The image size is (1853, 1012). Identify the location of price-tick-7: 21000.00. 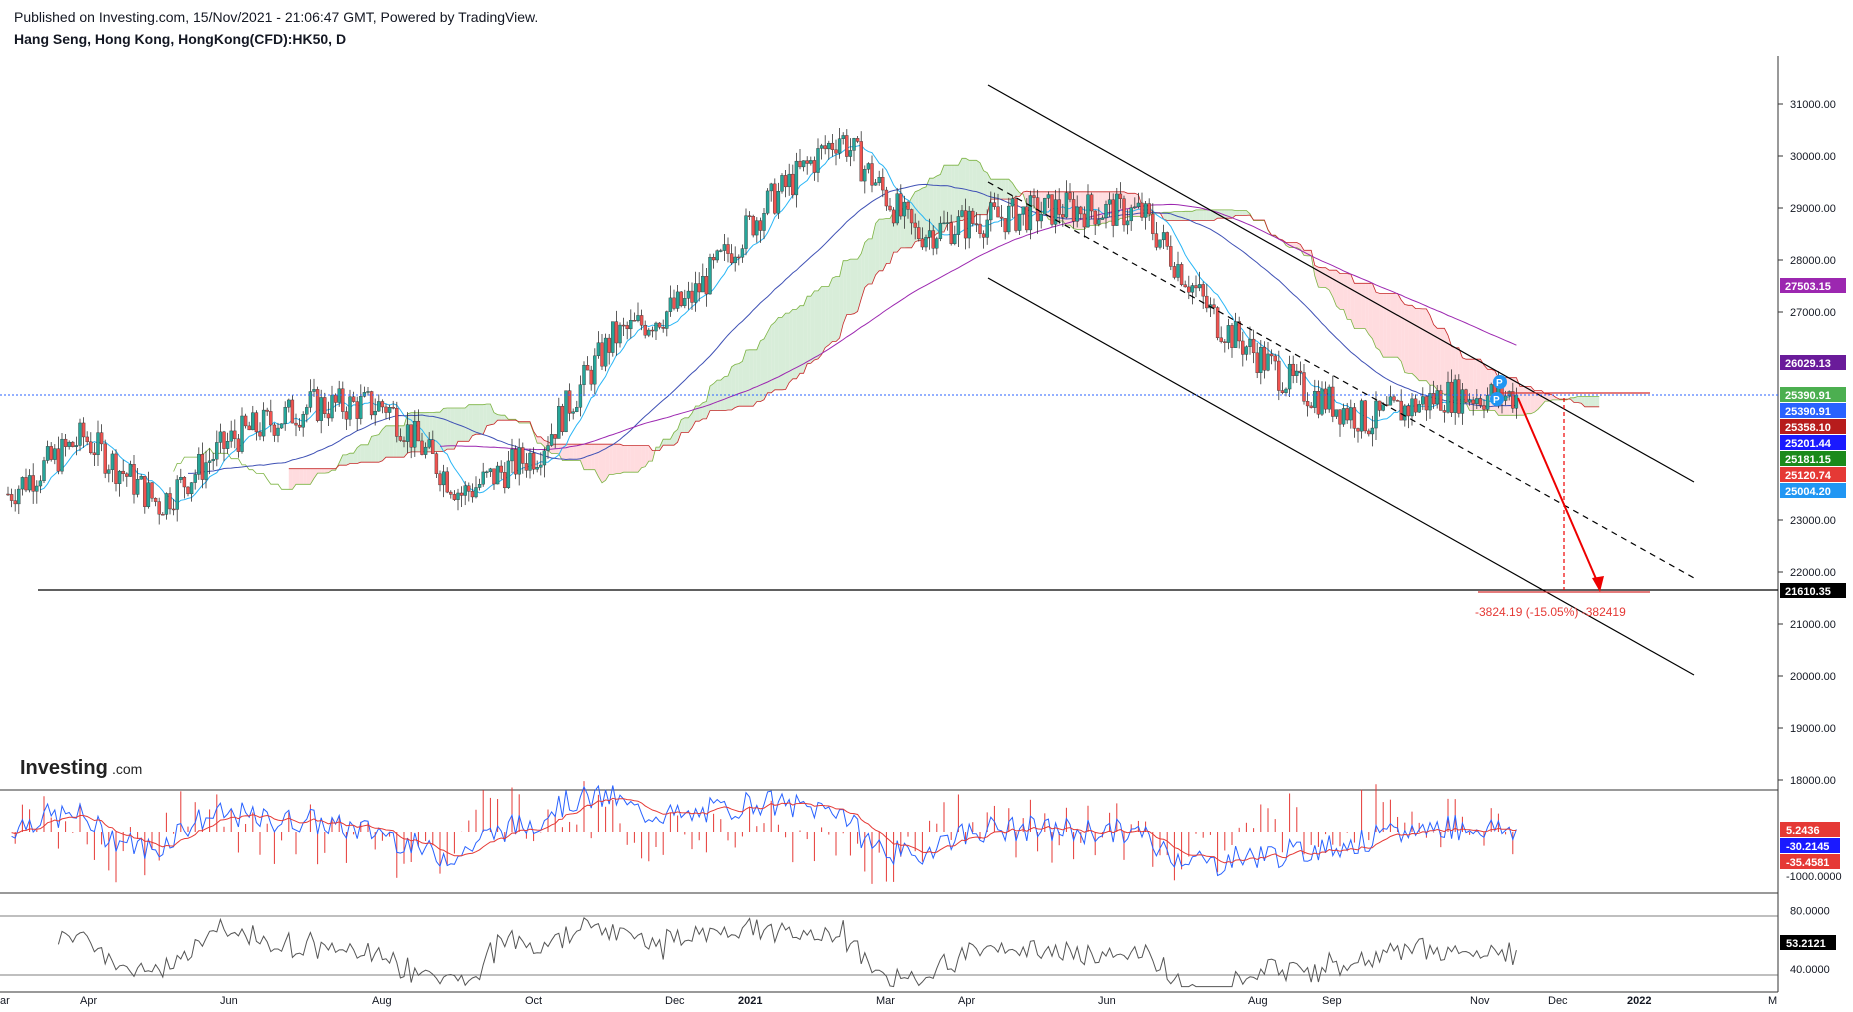
(1813, 625).